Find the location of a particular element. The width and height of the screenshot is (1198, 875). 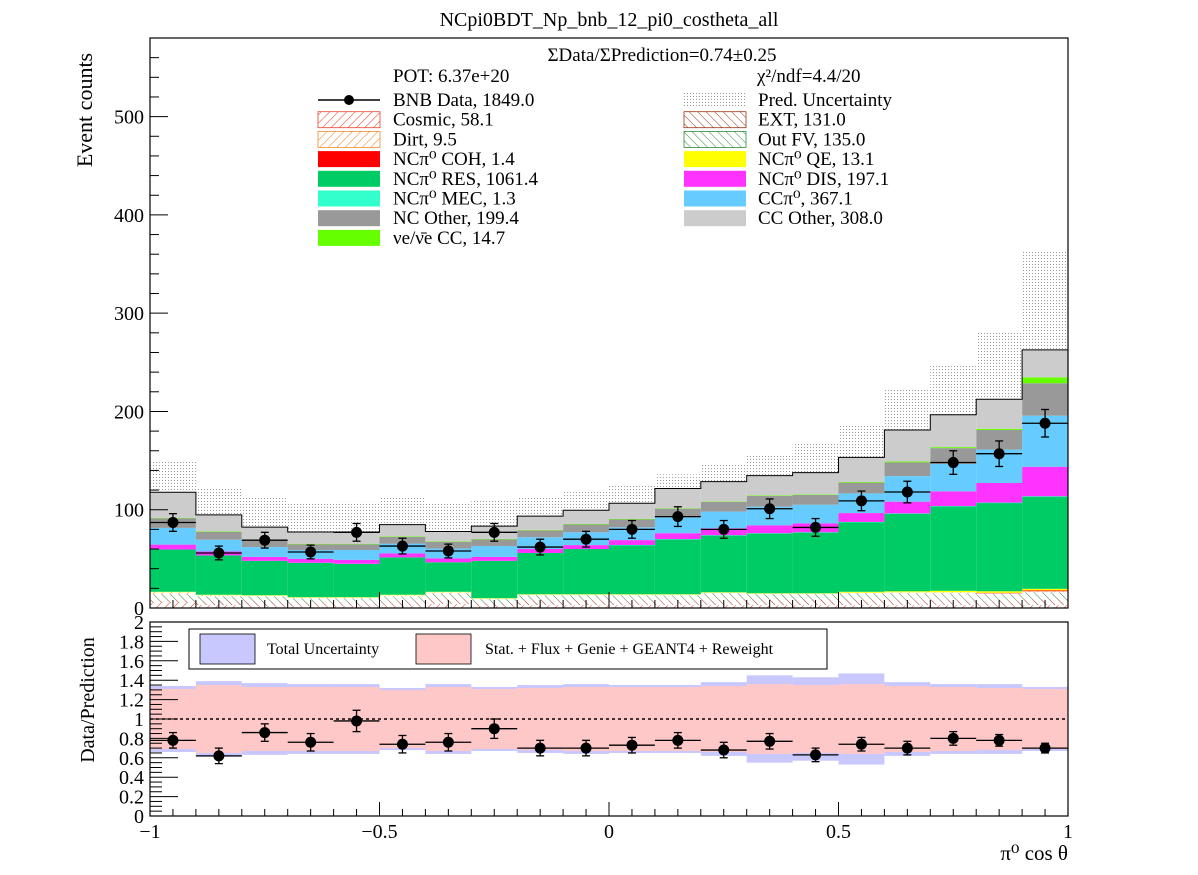

legend-data-marker is located at coordinates (349, 100).